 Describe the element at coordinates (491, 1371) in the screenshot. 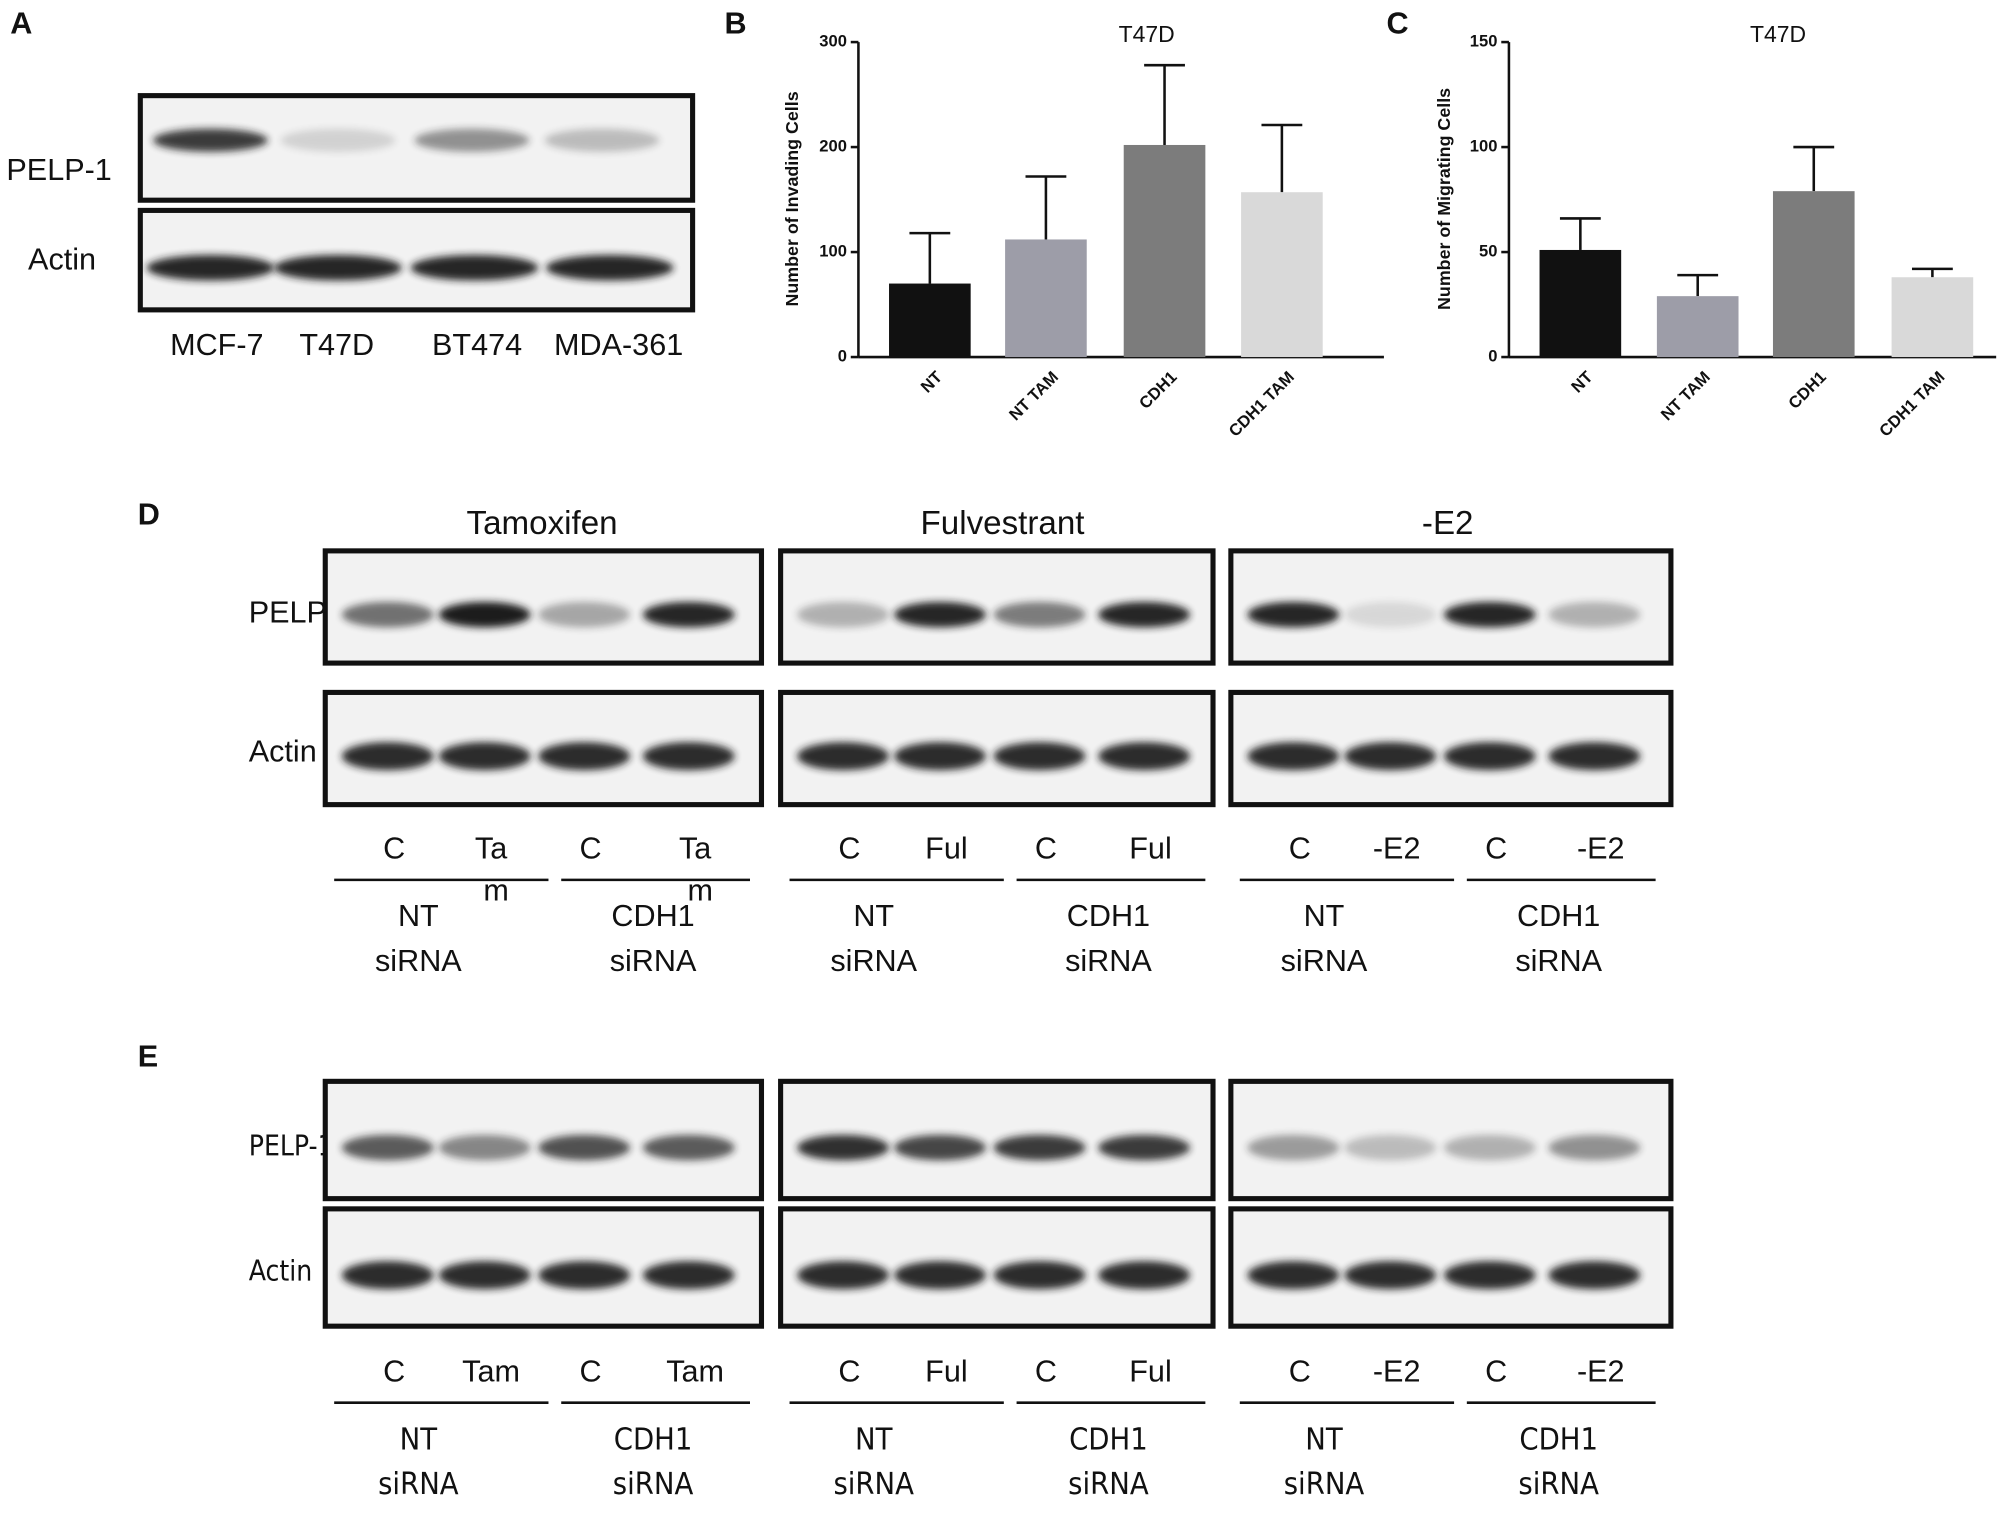

I see `lane-label: Tam` at that location.